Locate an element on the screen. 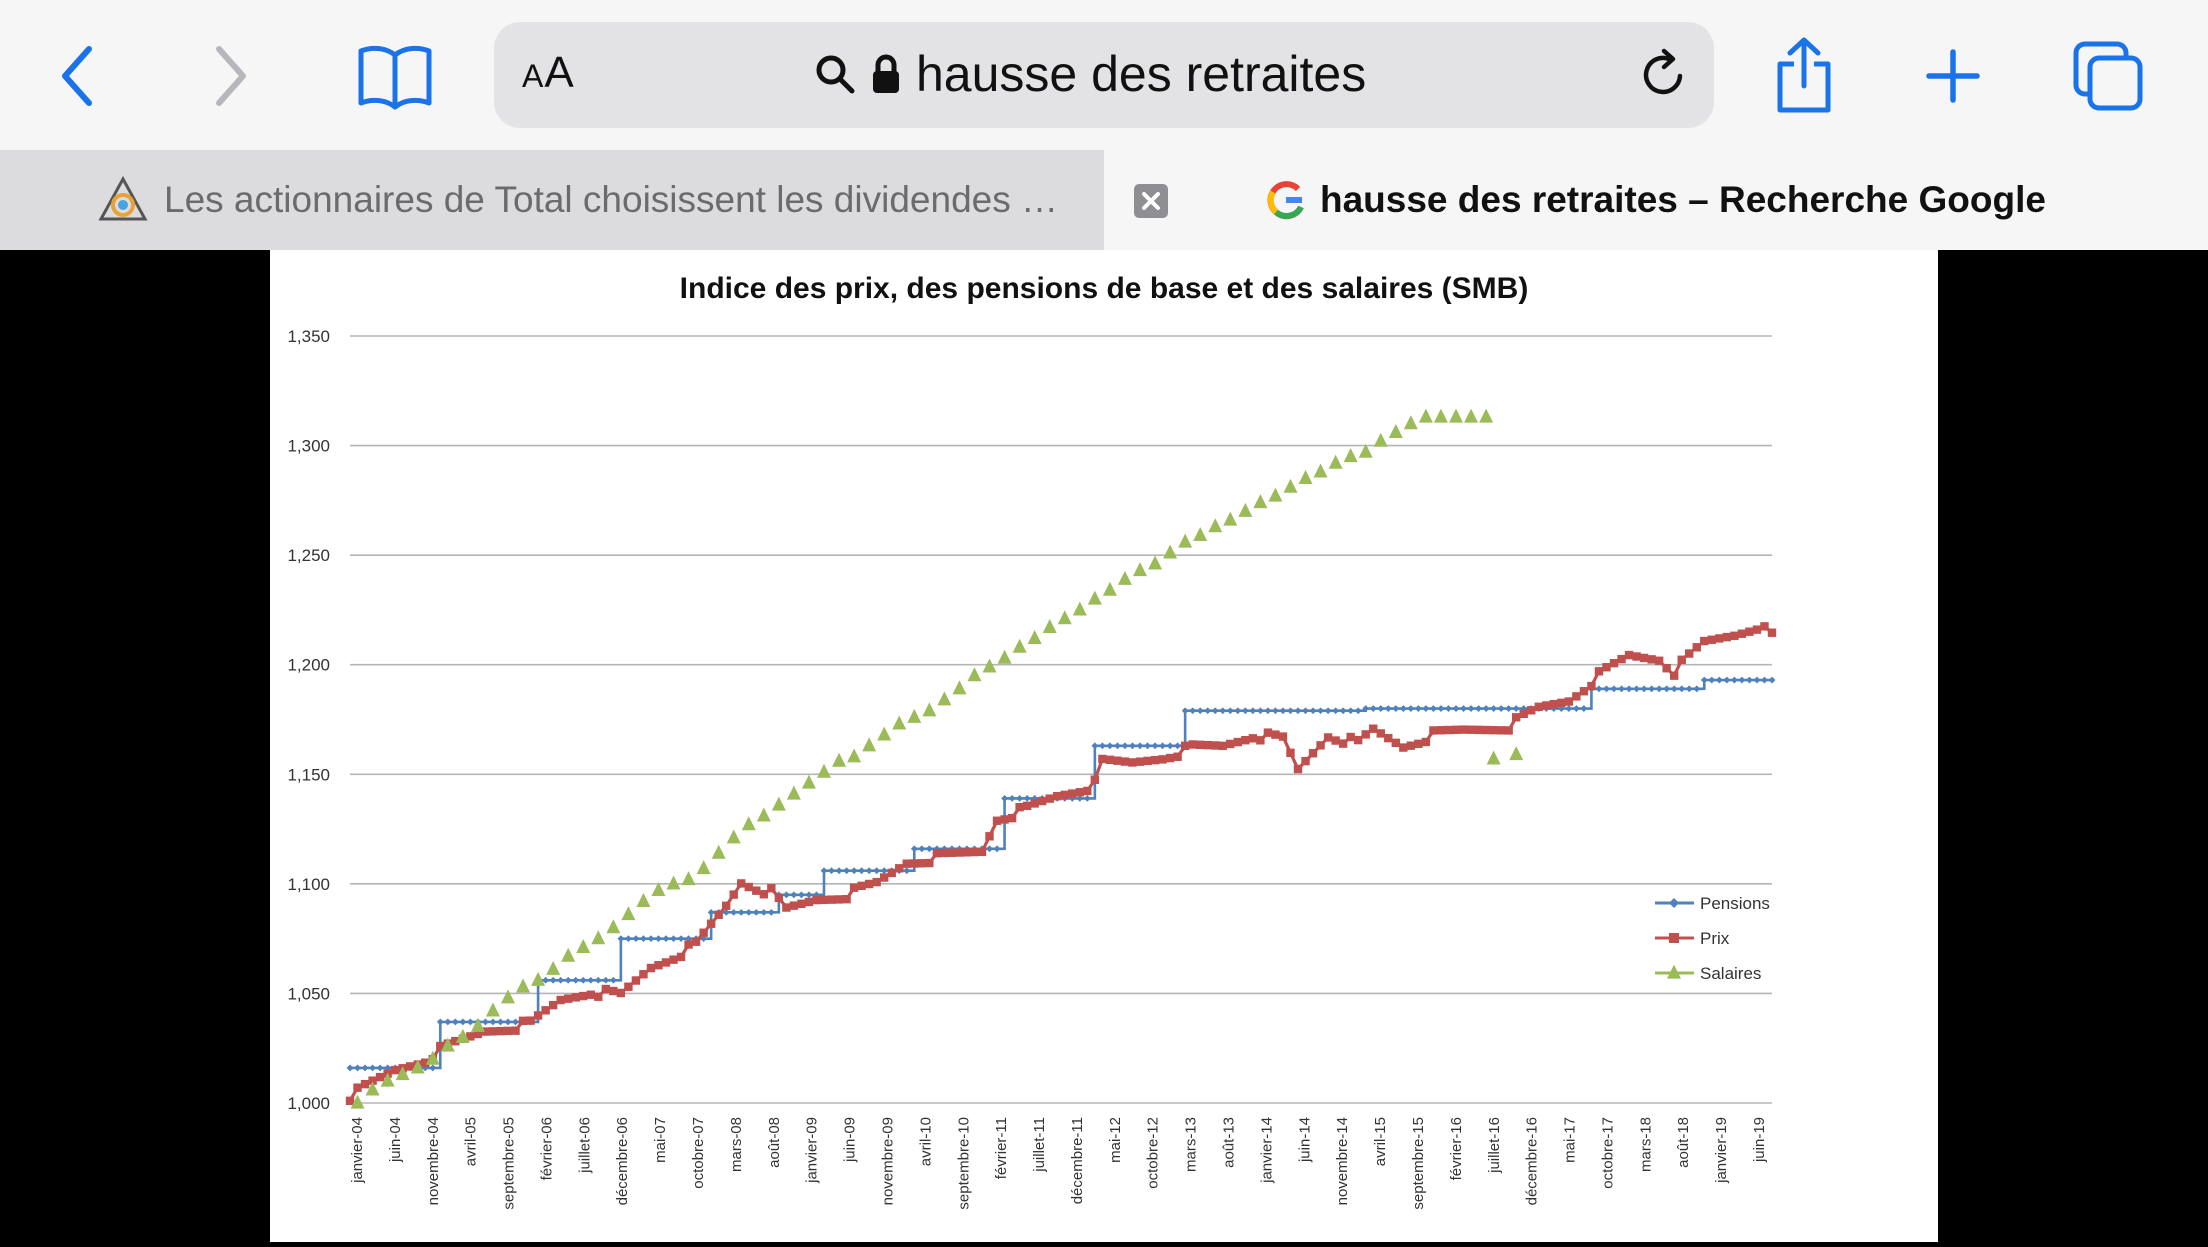 The height and width of the screenshot is (1247, 2208). x-tick-label: décembre-11 is located at coordinates (1077, 1160).